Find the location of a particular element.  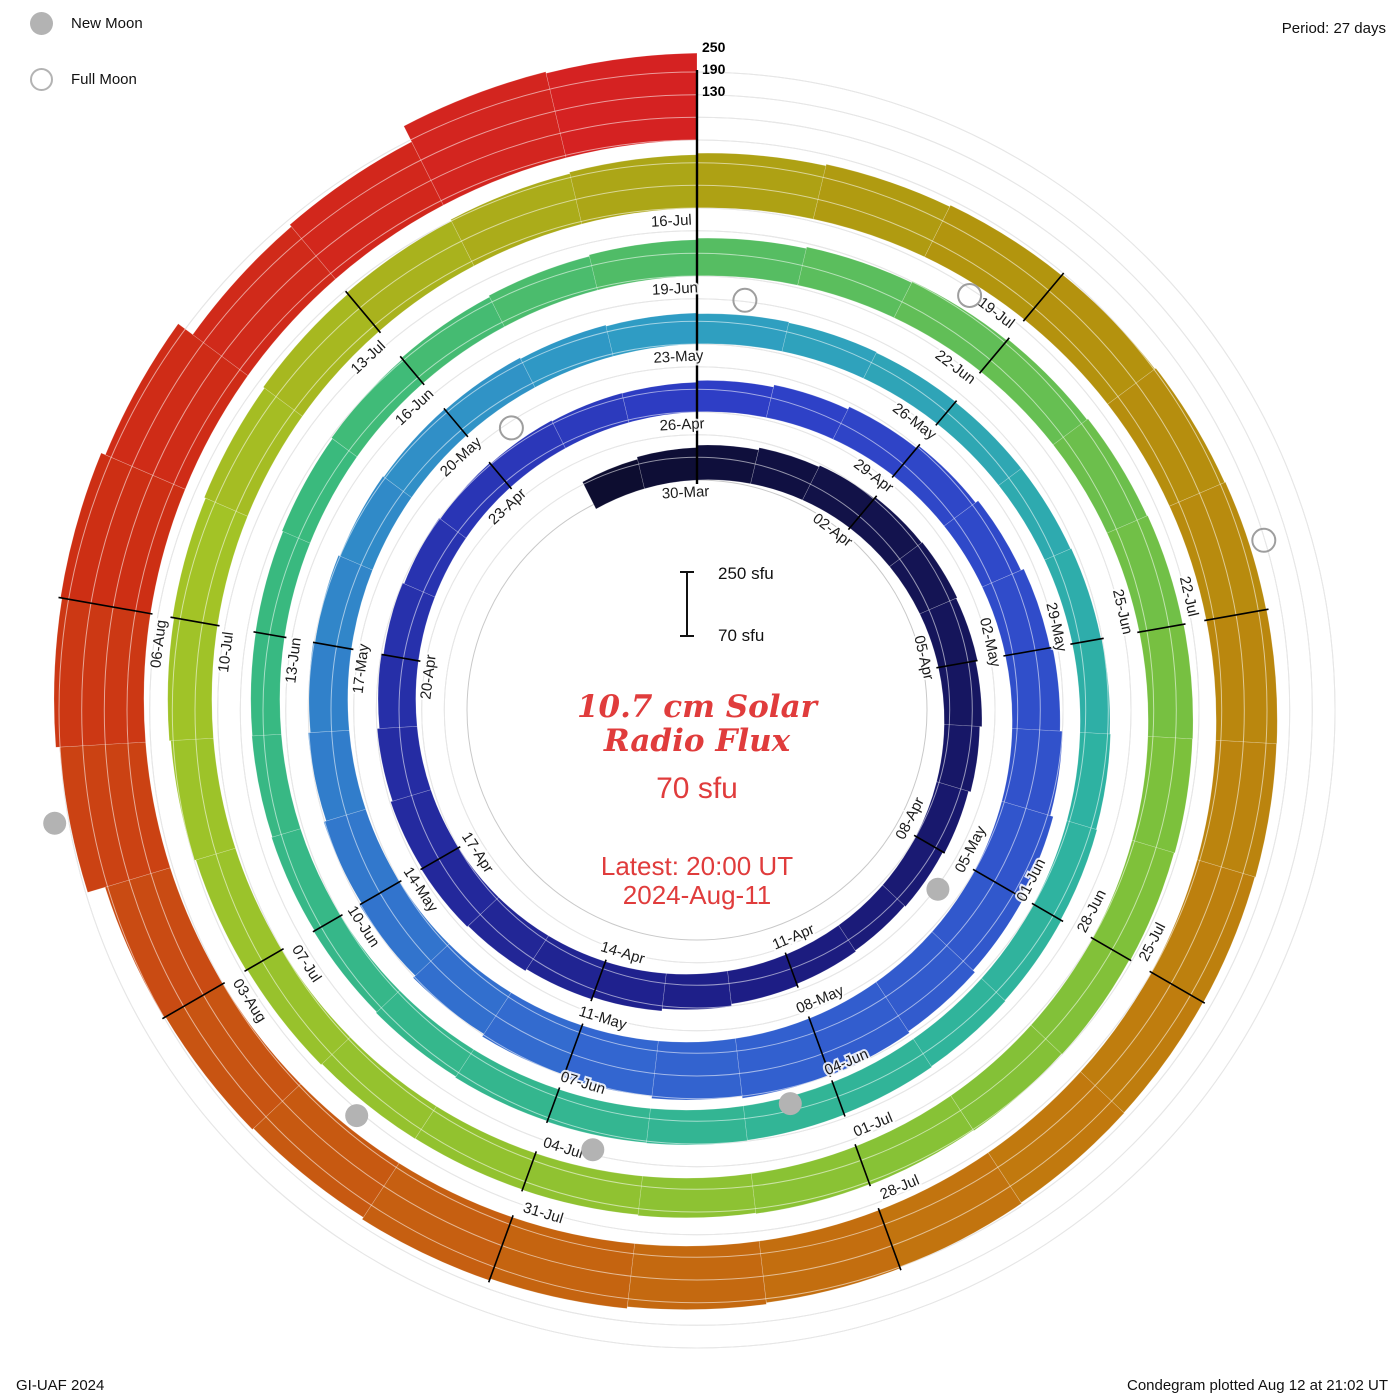

date-label: 20-Apr is located at coordinates (428, 677).